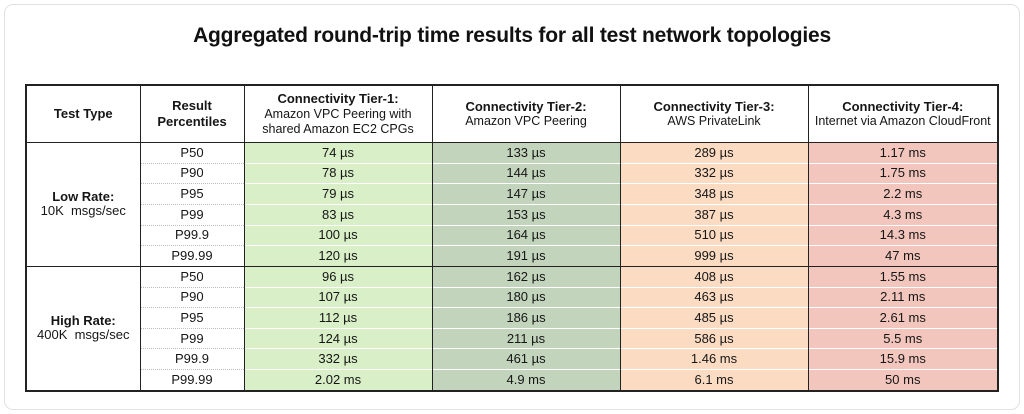  Describe the element at coordinates (83, 321) in the screenshot. I see `test-type-label: High Rate:` at that location.